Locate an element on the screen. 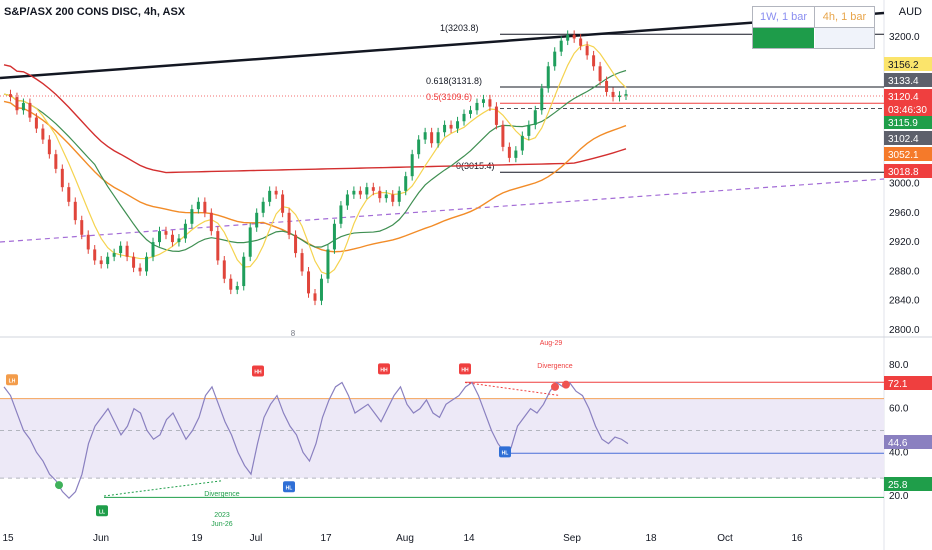  rsi-marker-label: LL is located at coordinates (102, 512).